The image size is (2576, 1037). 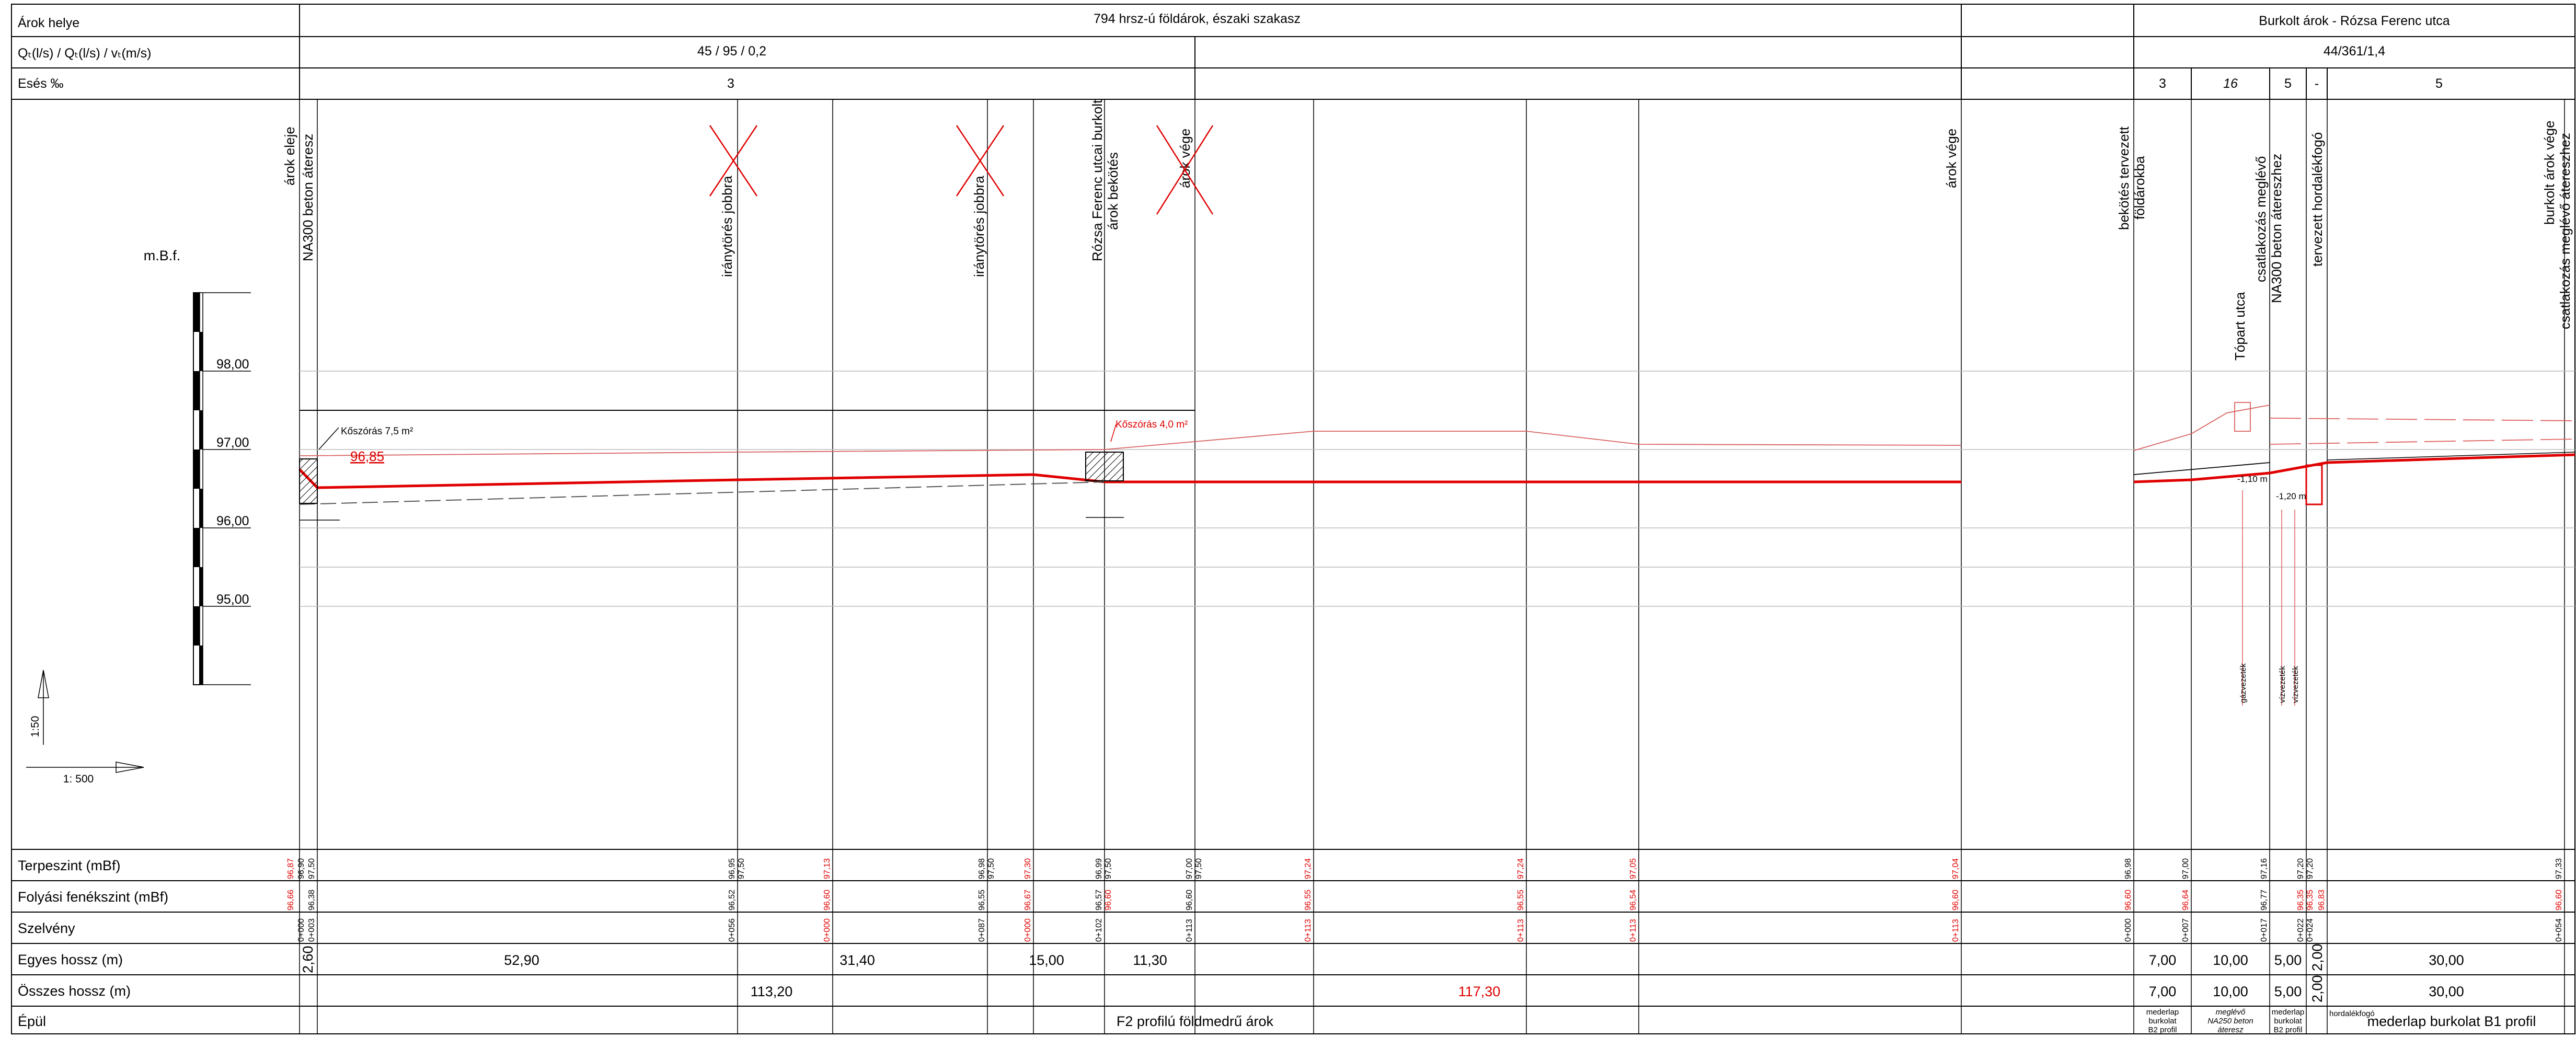 I want to click on row-label-terpeszint: Terpeszint (mBf), so click(x=69, y=865).